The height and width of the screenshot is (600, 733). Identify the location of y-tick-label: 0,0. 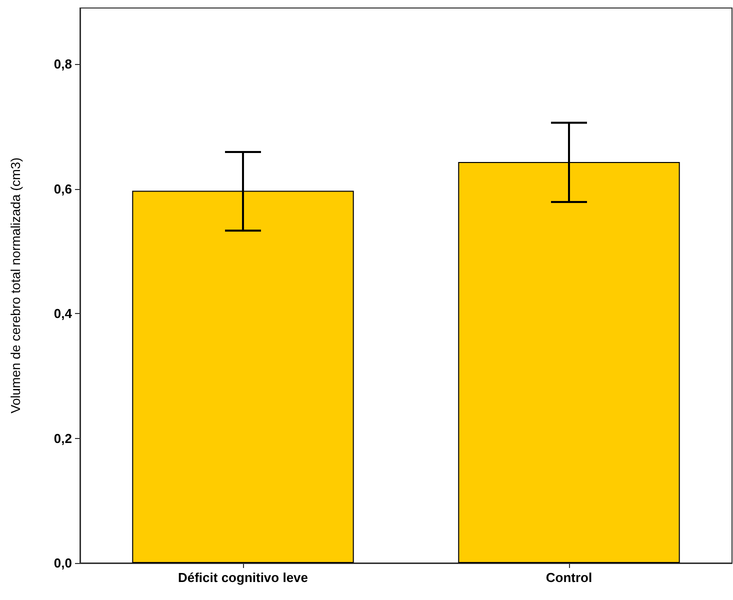
(63, 563).